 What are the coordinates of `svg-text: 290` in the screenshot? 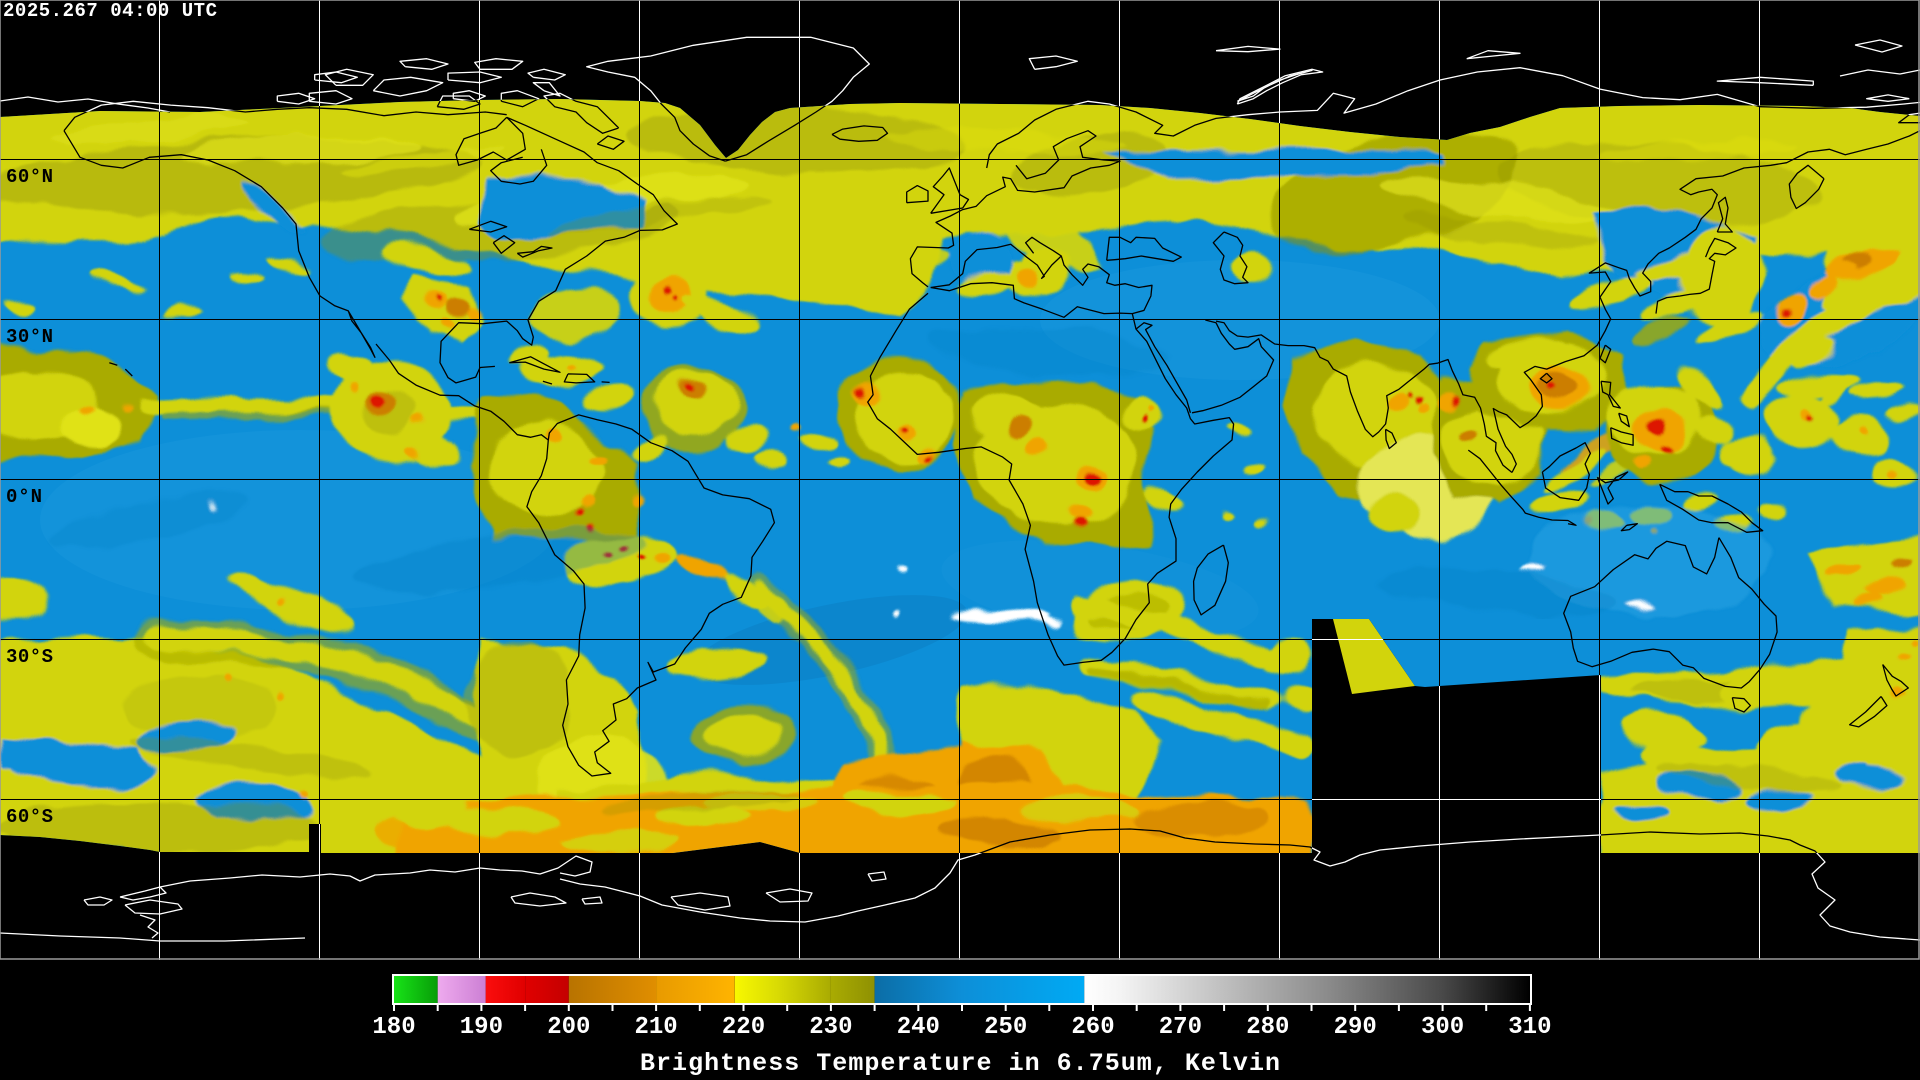 It's located at (1355, 1027).